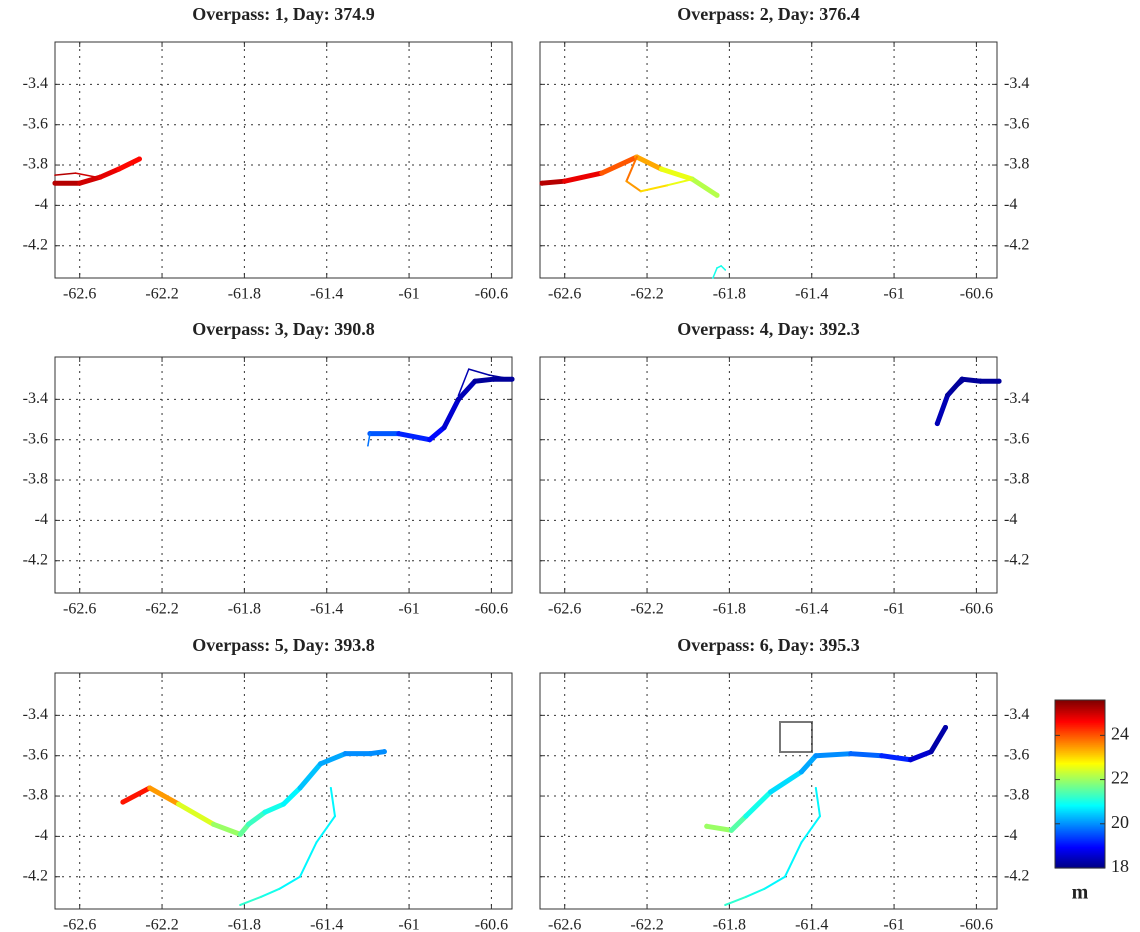  Describe the element at coordinates (1120, 866) in the screenshot. I see `colorbar-tick-label: 18` at that location.